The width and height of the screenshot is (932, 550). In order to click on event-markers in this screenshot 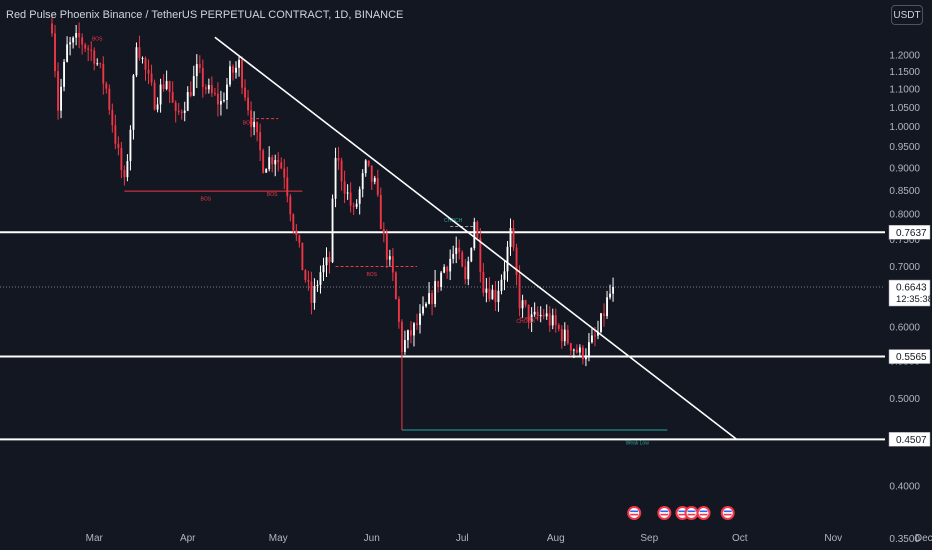, I will do `click(681, 513)`.